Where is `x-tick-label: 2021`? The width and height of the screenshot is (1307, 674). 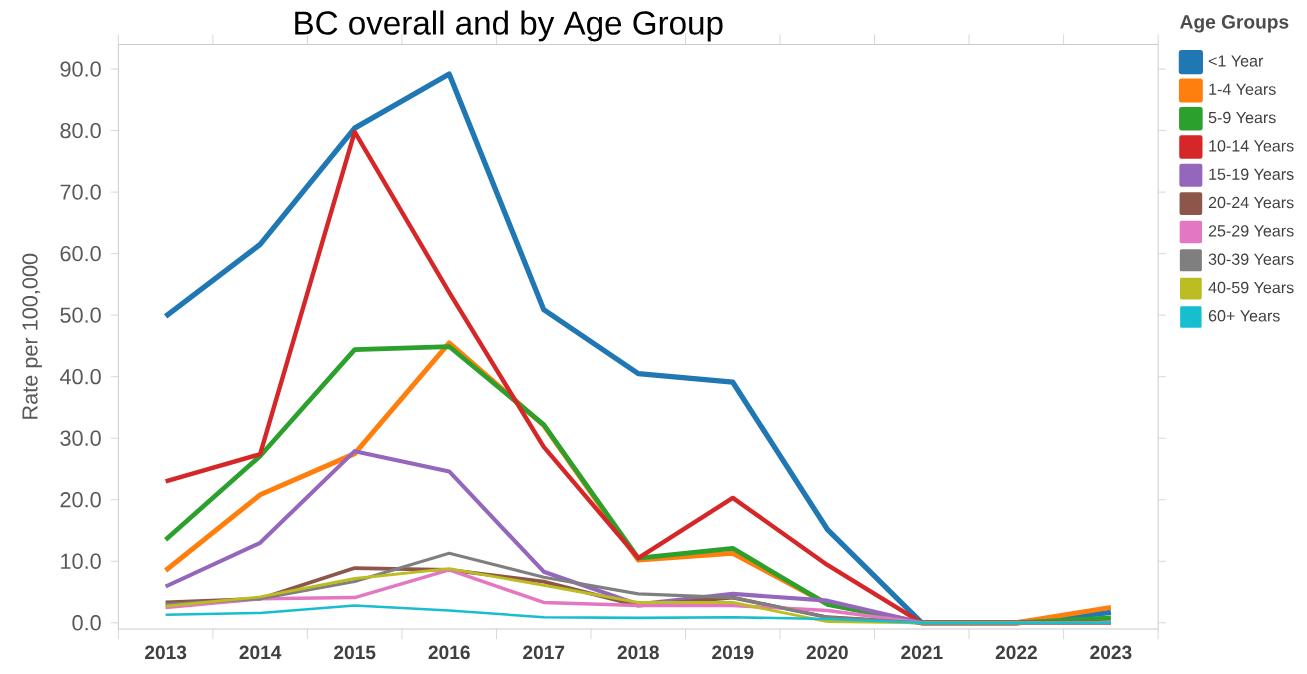 x-tick-label: 2021 is located at coordinates (922, 652).